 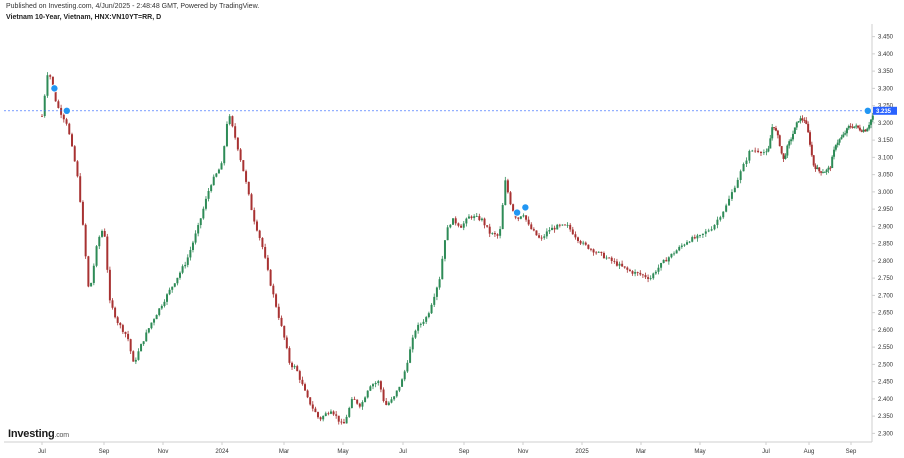 What do you see at coordinates (809, 452) in the screenshot?
I see `x-tick-label: Aug` at bounding box center [809, 452].